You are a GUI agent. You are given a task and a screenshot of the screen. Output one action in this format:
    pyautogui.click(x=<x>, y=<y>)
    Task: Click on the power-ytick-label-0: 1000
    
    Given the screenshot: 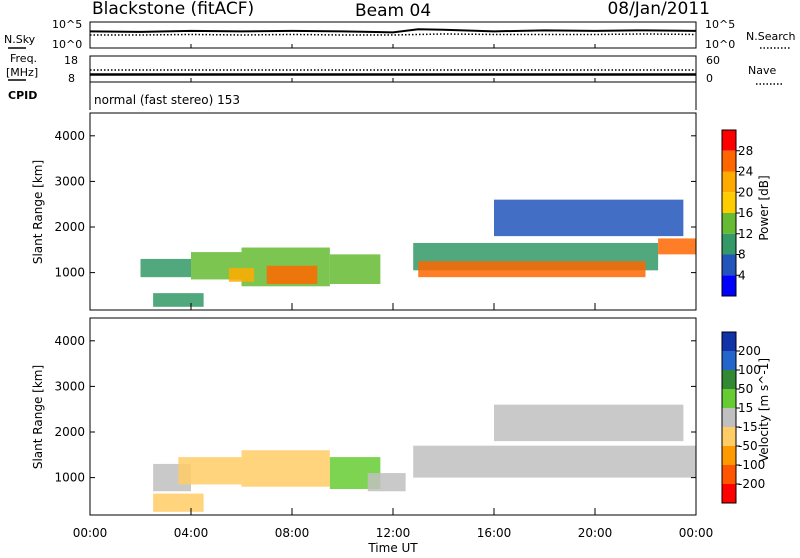 What is the action you would take?
    pyautogui.click(x=69, y=273)
    